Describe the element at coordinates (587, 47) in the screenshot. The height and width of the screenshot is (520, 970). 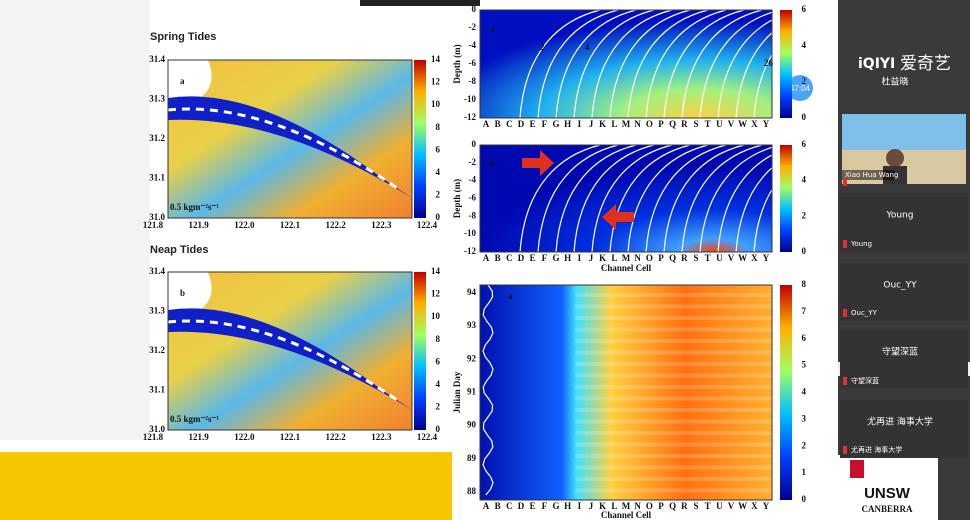
I see `annotation: 4` at that location.